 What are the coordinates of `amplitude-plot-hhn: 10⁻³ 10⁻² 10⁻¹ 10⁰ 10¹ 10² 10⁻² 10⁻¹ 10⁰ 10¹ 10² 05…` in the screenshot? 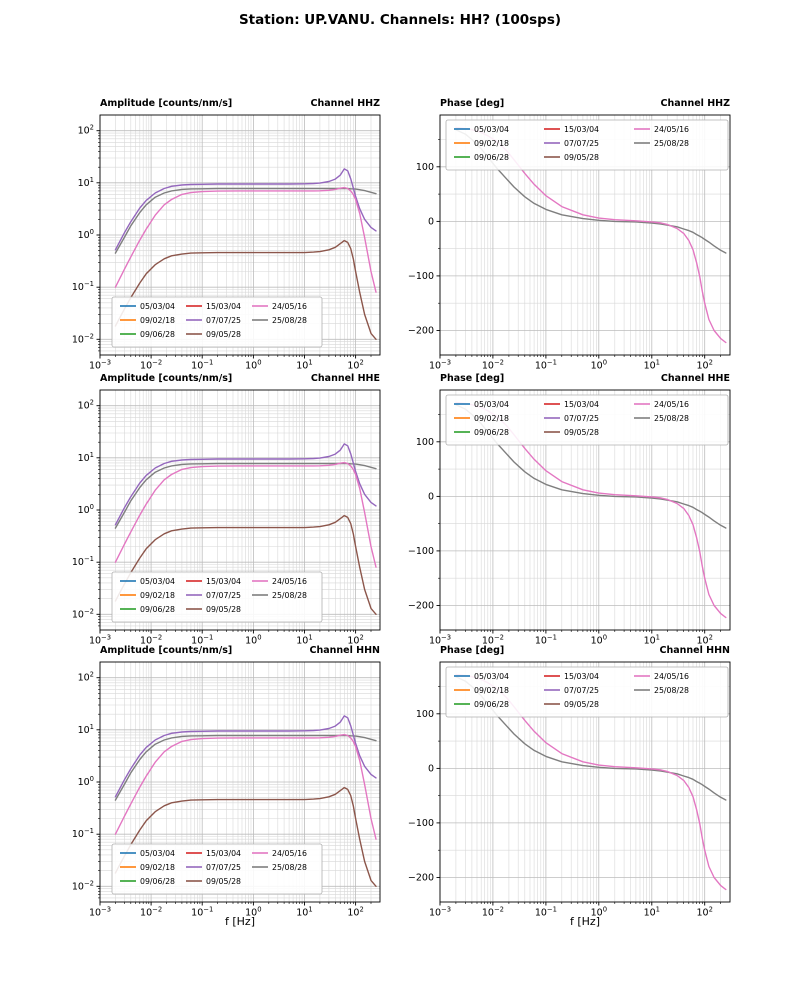 It's located at (226, 790).